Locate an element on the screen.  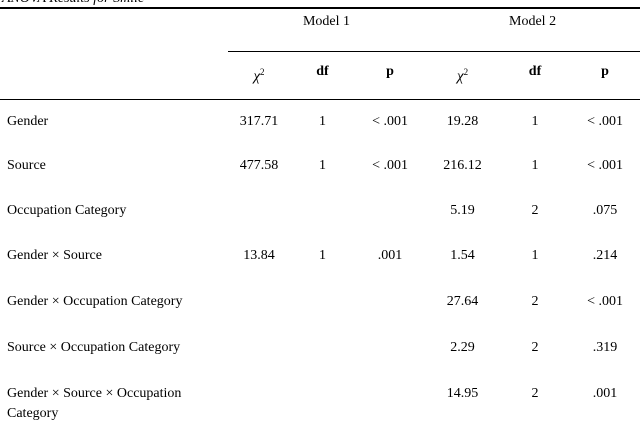
row-label: Gender is located at coordinates (28, 121).